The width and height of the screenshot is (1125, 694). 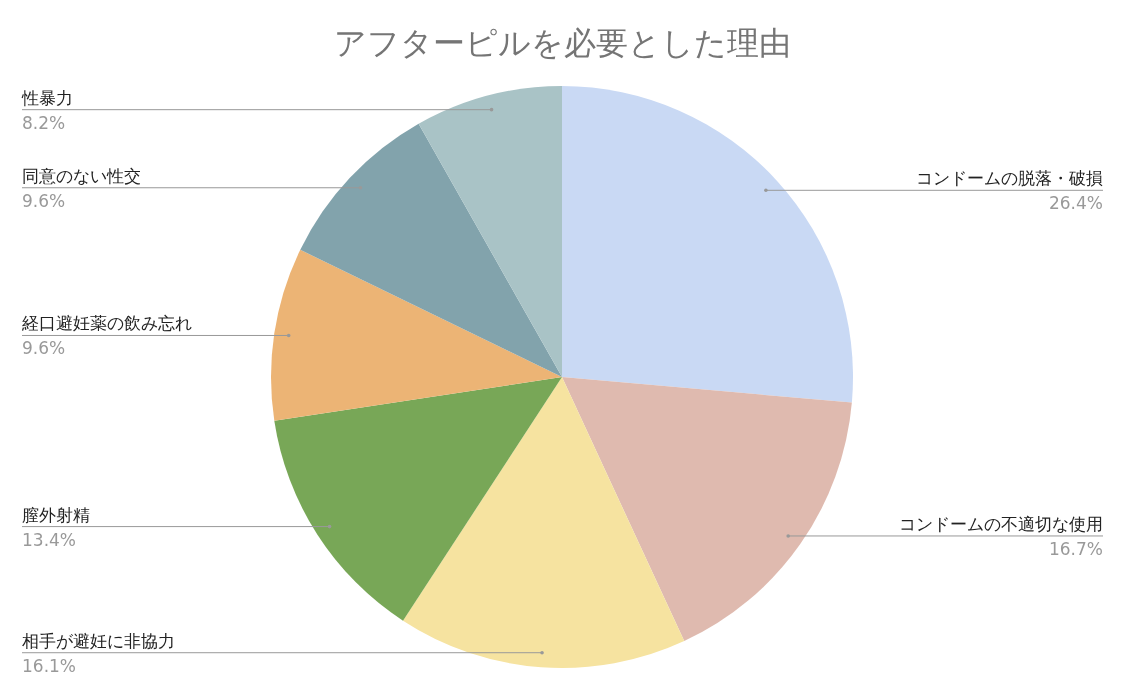 What do you see at coordinates (81, 175) in the screenshot?
I see `slice-label: 同意のない性交` at bounding box center [81, 175].